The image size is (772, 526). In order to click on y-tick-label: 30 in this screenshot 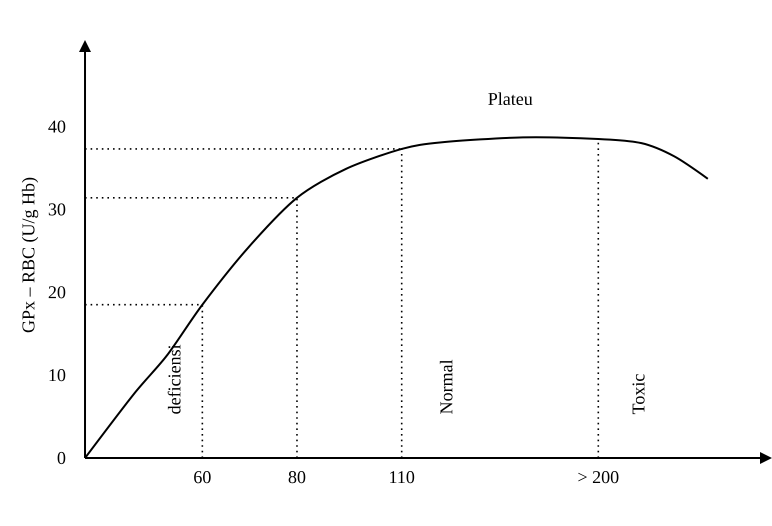, I will do `click(57, 209)`.